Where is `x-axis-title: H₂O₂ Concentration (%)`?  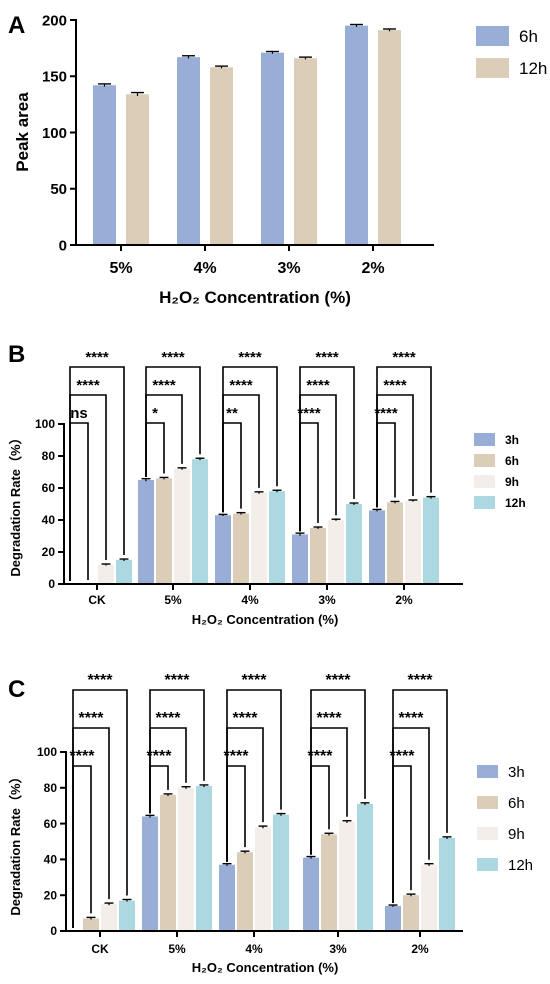
x-axis-title: H₂O₂ Concentration (%) is located at coordinates (265, 967).